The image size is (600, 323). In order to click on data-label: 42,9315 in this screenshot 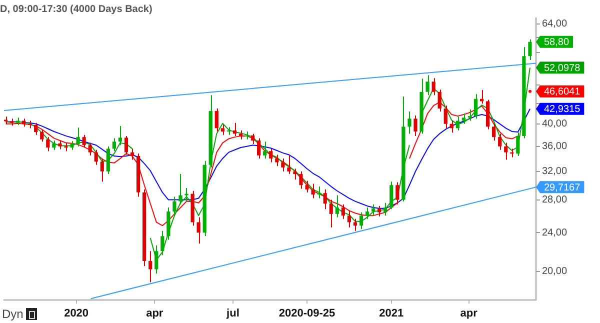, I will do `click(562, 110)`.